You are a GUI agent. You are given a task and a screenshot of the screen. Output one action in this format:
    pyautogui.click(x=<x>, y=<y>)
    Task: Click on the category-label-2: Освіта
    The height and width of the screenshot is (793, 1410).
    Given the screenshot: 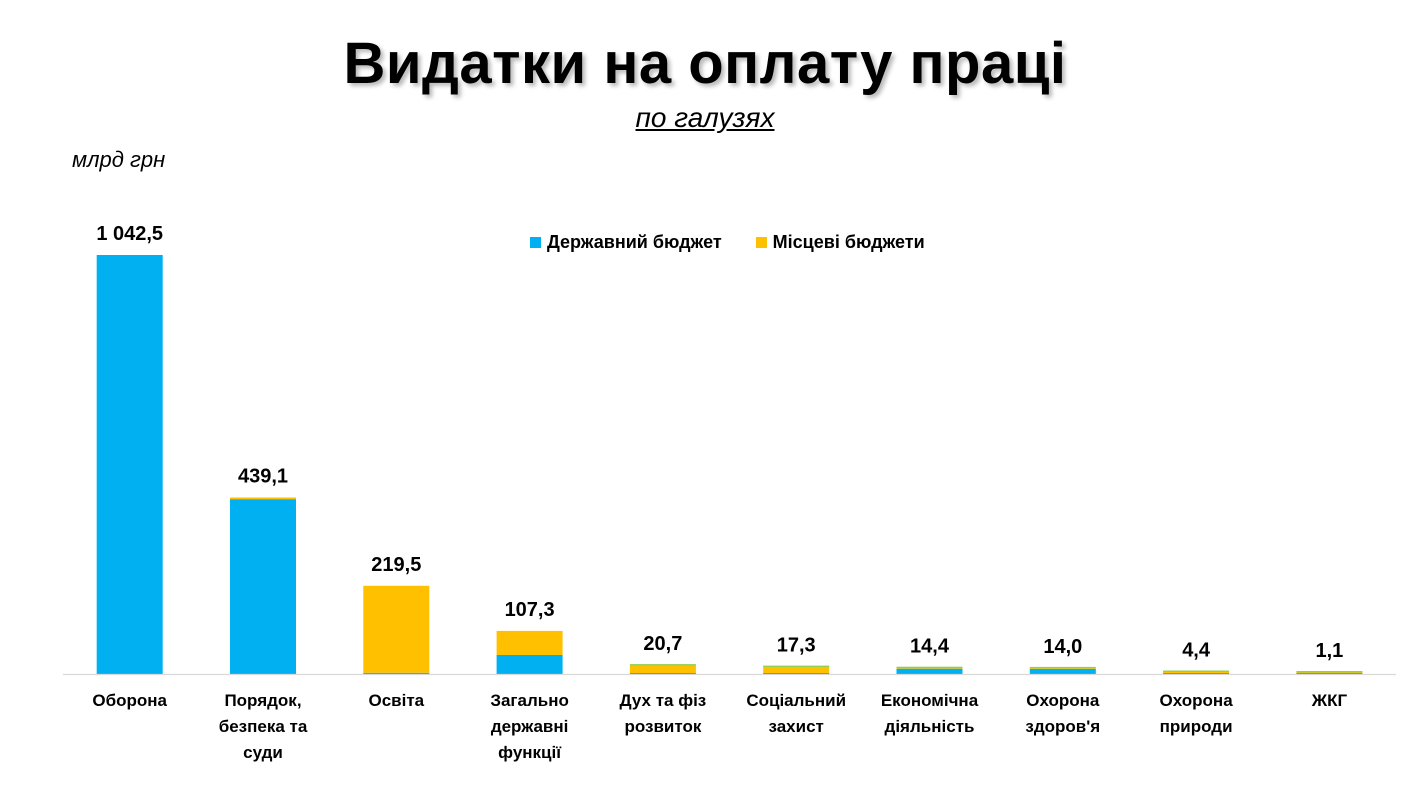 What is the action you would take?
    pyautogui.click(x=396, y=700)
    